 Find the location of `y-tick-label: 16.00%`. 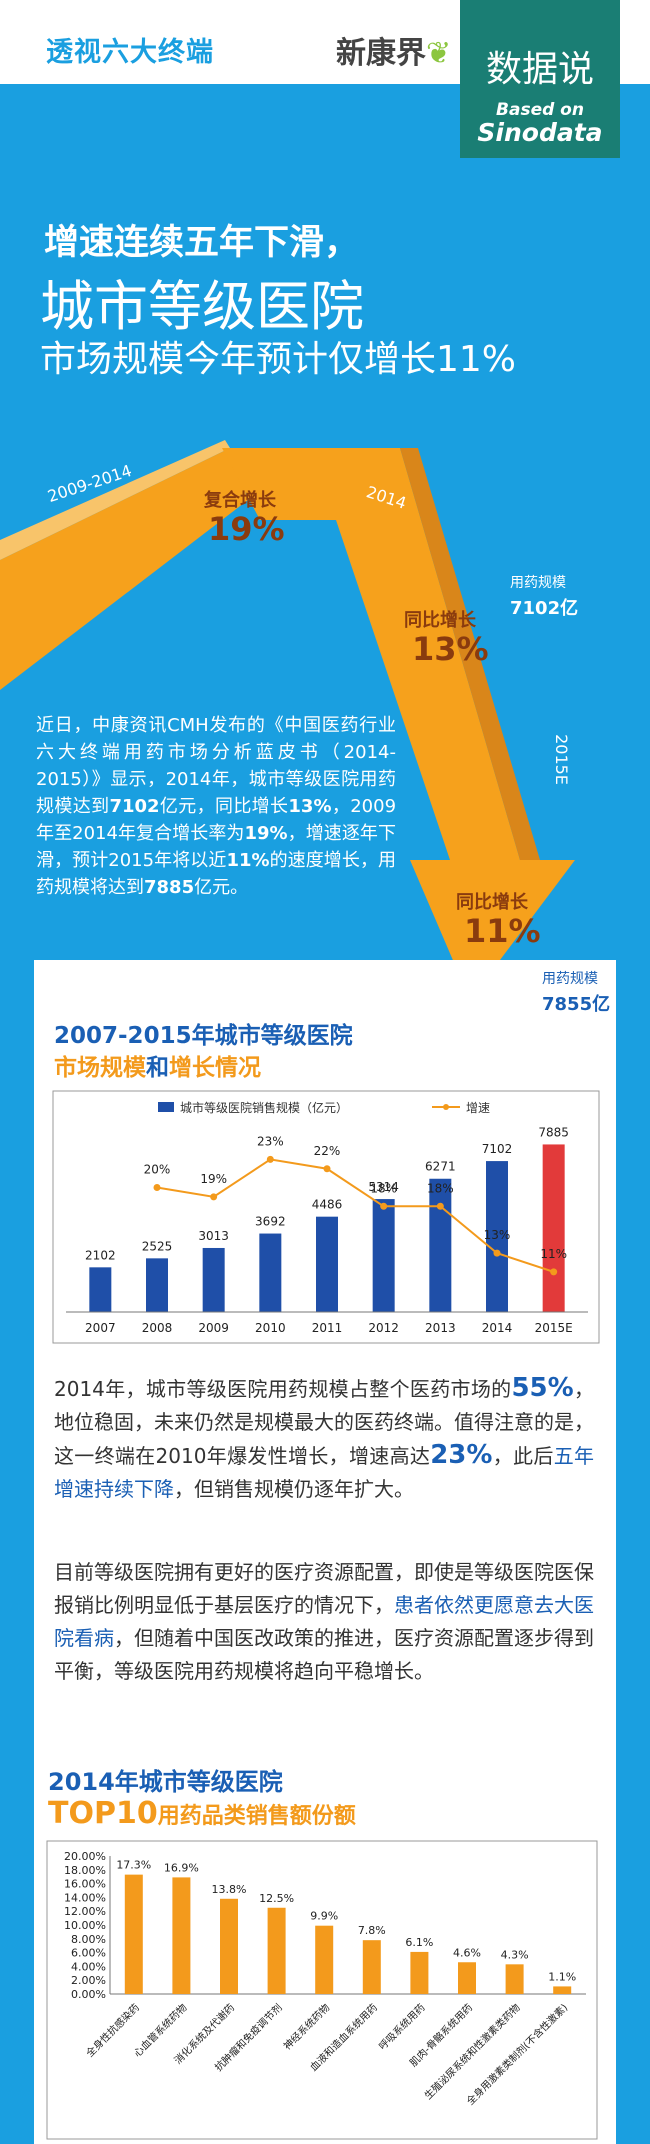

y-tick-label: 16.00% is located at coordinates (85, 1884).